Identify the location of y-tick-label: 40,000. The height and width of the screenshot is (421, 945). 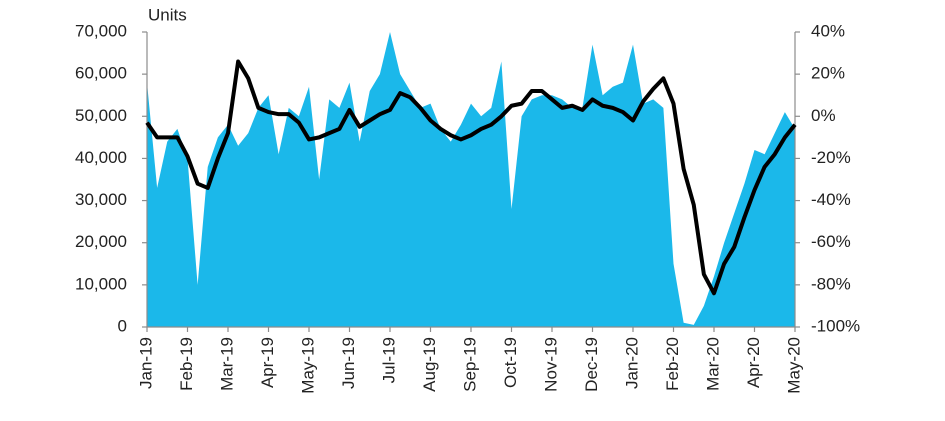
(101, 157).